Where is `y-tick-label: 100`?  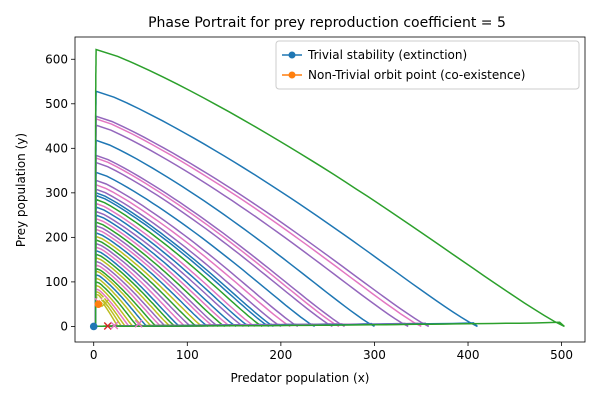
y-tick-label: 100 is located at coordinates (56, 282).